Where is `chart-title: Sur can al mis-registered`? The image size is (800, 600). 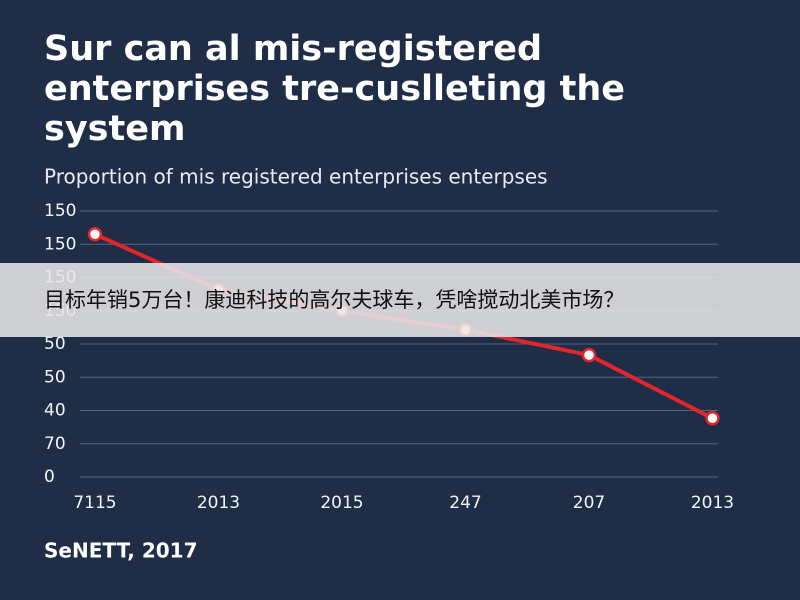
chart-title: Sur can al mis-registered is located at coordinates (293, 49).